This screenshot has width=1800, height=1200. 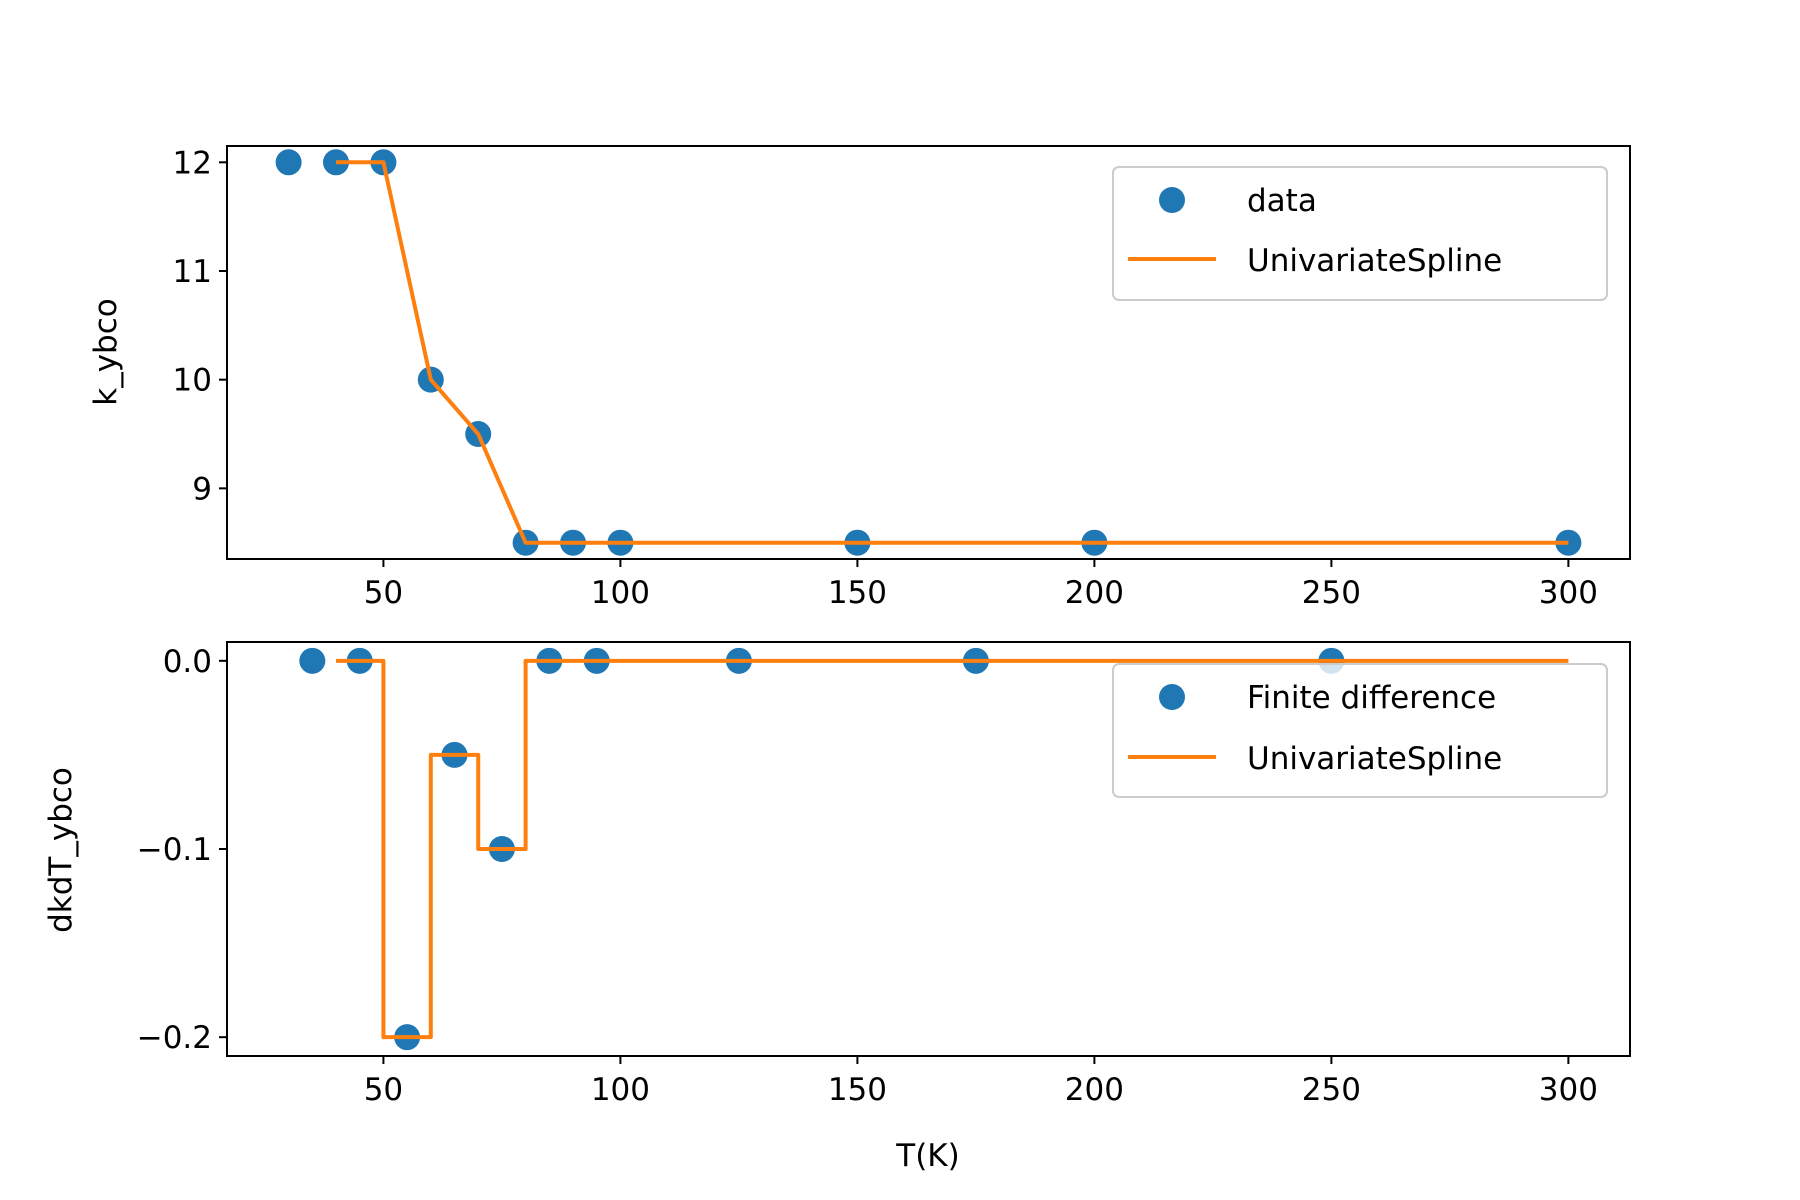 What do you see at coordinates (106, 352) in the screenshot?
I see `top-y-axis-label: k_ybco` at bounding box center [106, 352].